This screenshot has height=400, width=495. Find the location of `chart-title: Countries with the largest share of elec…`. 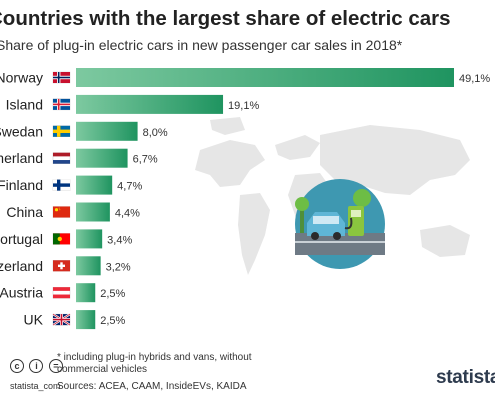

chart-title: Countries with the largest share of elec… is located at coordinates (225, 18).